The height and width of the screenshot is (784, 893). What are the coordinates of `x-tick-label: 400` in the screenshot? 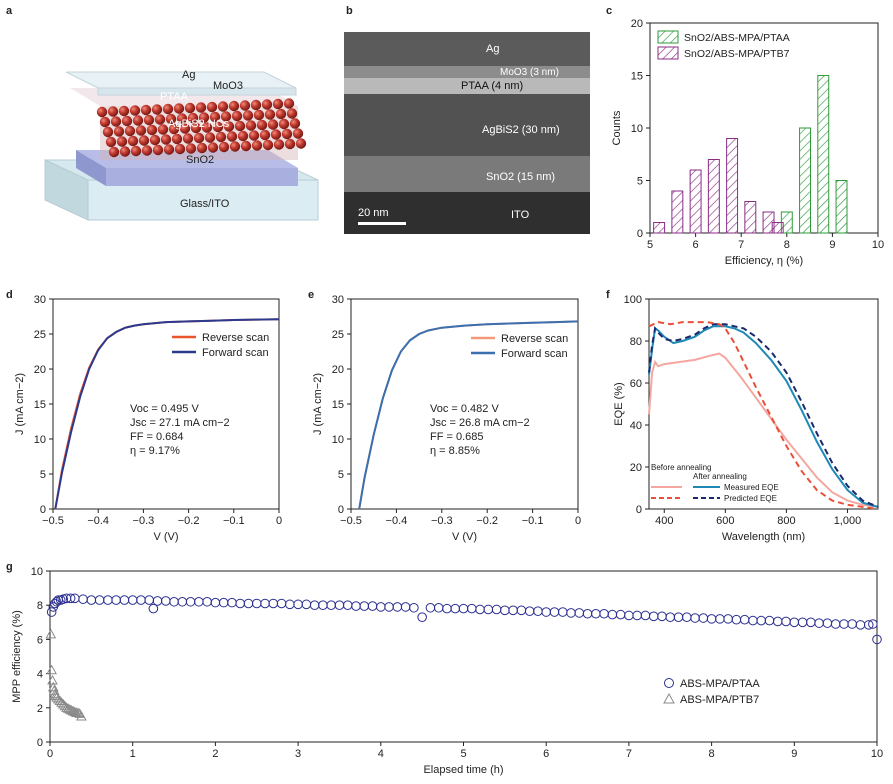 It's located at (664, 521).